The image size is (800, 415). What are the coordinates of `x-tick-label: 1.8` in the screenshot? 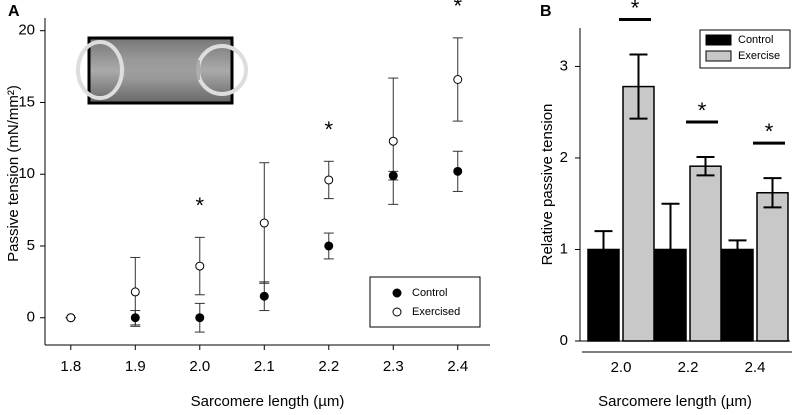 It's located at (70, 366).